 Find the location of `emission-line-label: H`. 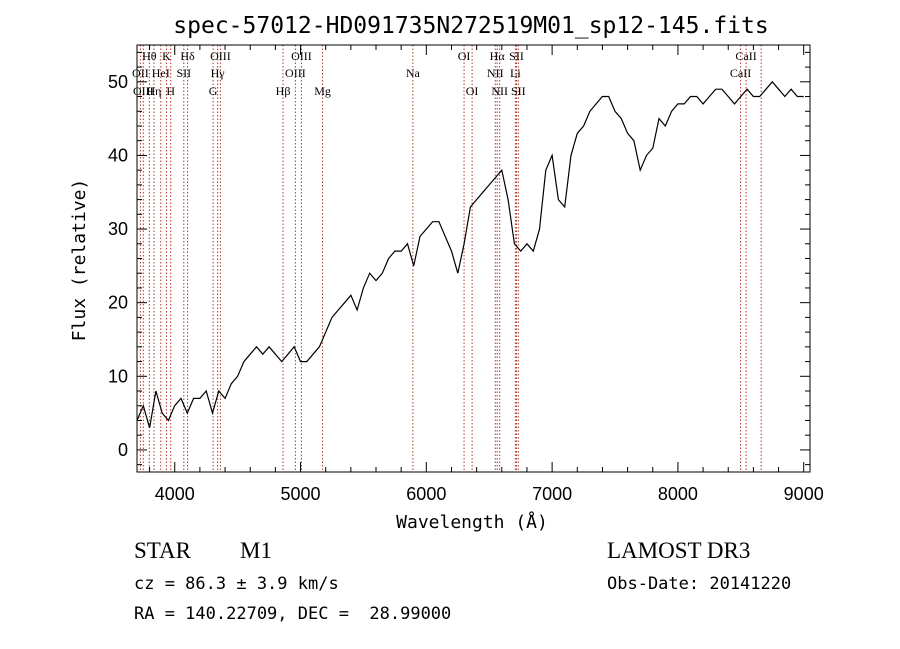

emission-line-label: H is located at coordinates (170, 91).